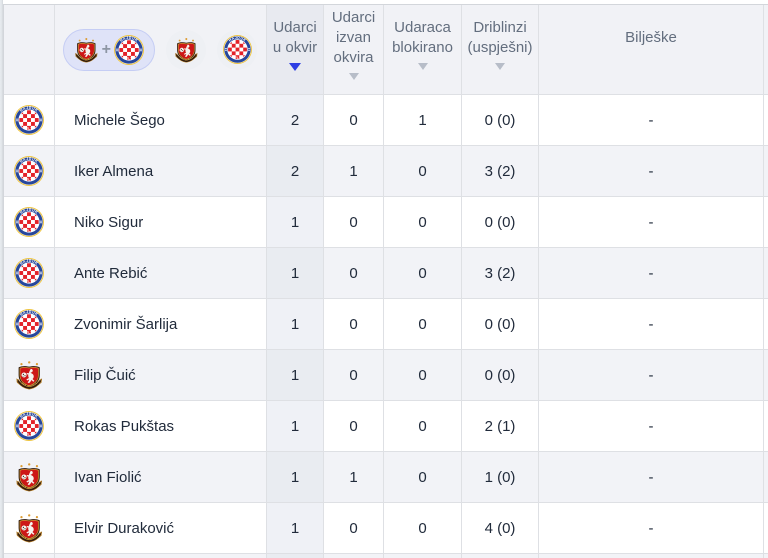  What do you see at coordinates (423, 120) in the screenshot?
I see `shots-blocked-cell: 1` at bounding box center [423, 120].